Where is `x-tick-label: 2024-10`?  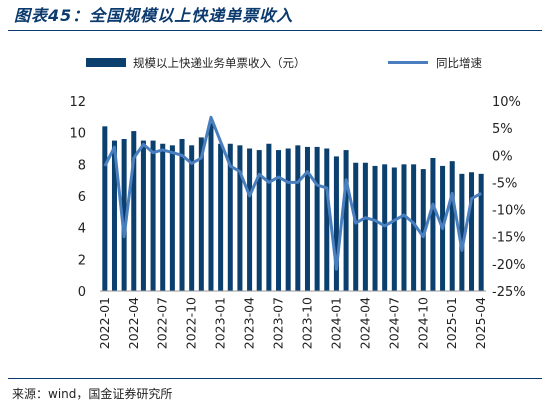
x-tick-label: 2024-10 is located at coordinates (422, 323).